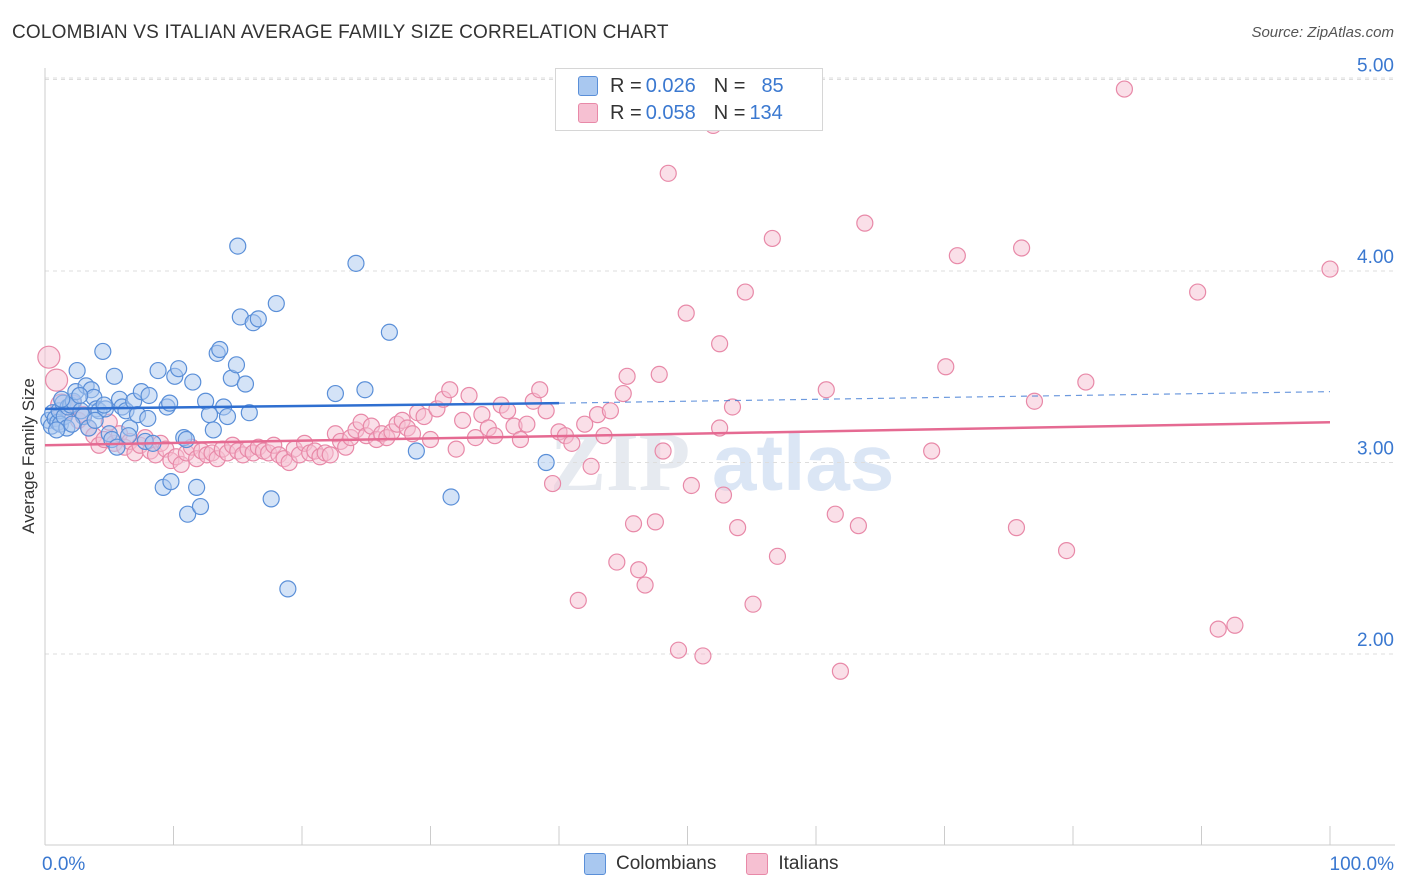 Image resolution: width=1406 pixels, height=892 pixels. I want to click on legend-item-colombians: Colombians, so click(650, 864).